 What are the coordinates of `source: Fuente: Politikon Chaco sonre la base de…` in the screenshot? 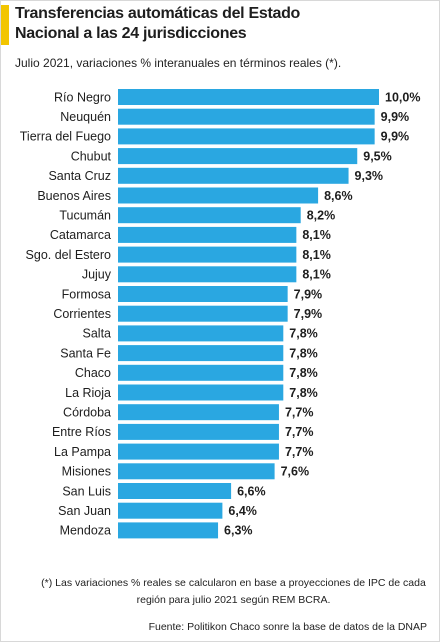 It's located at (287, 627).